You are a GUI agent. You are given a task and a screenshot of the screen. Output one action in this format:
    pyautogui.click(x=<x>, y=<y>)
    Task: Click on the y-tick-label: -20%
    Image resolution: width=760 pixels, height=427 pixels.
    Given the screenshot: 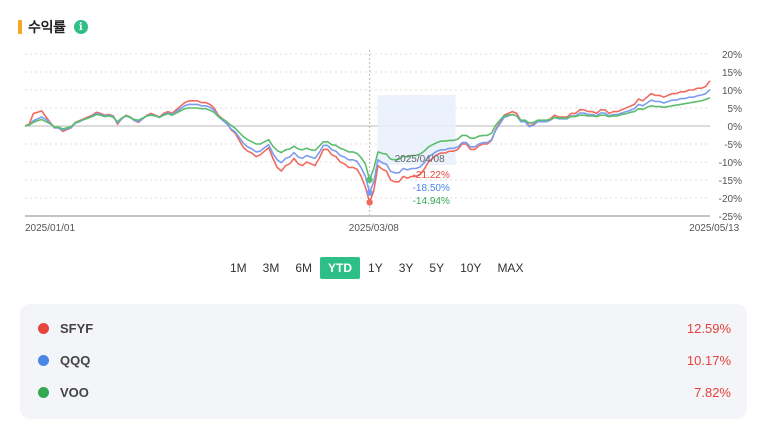 What is the action you would take?
    pyautogui.click(x=730, y=199)
    